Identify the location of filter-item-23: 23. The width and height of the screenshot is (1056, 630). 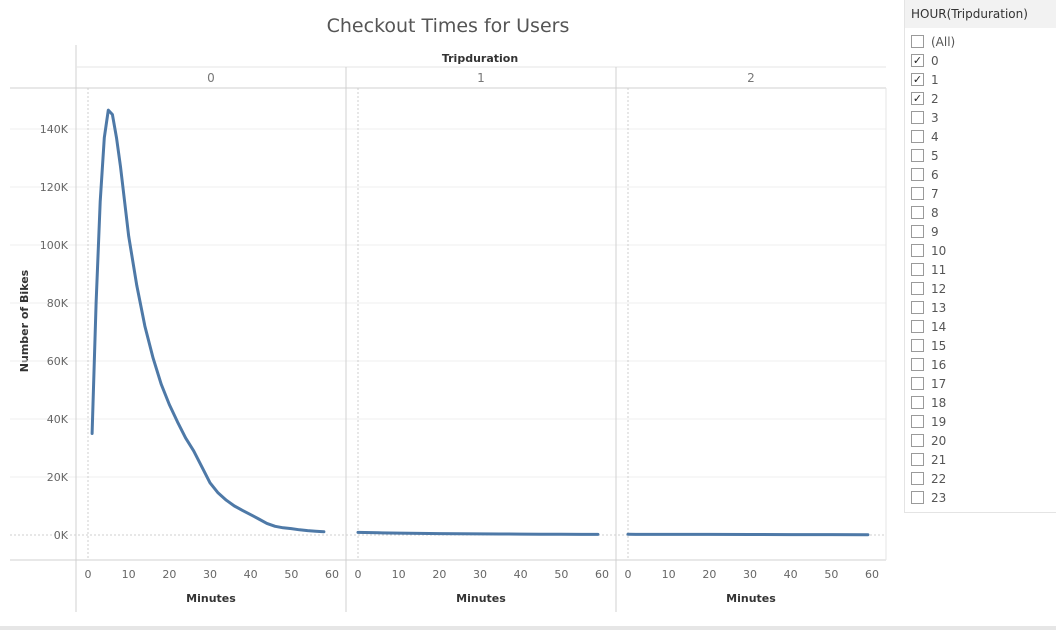
(980, 497).